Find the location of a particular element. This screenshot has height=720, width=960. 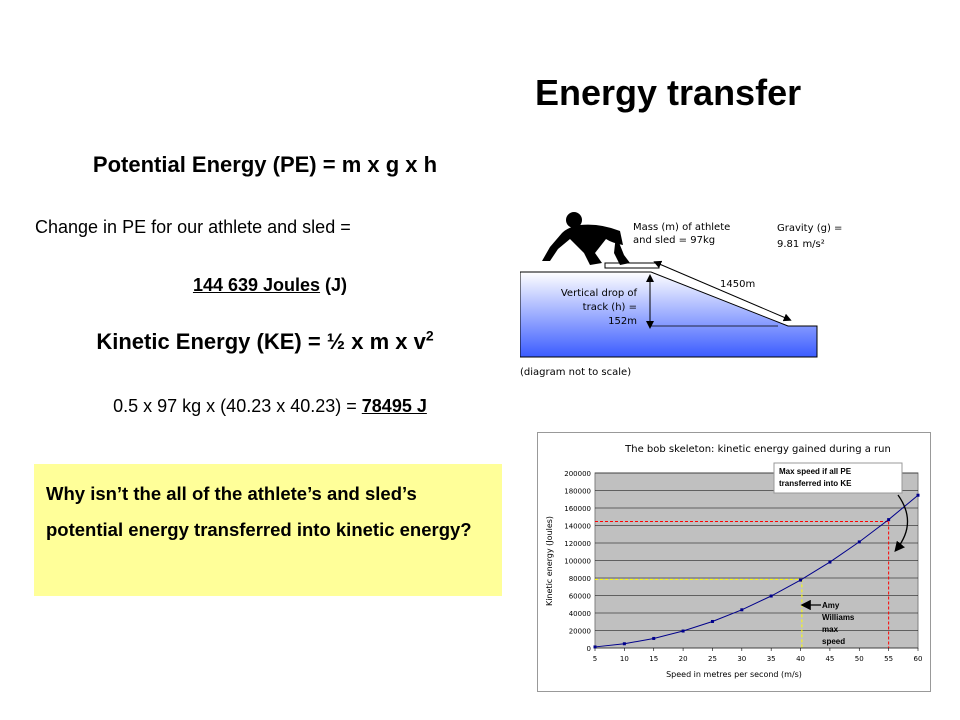

x-tick-label: 55 is located at coordinates (888, 659).